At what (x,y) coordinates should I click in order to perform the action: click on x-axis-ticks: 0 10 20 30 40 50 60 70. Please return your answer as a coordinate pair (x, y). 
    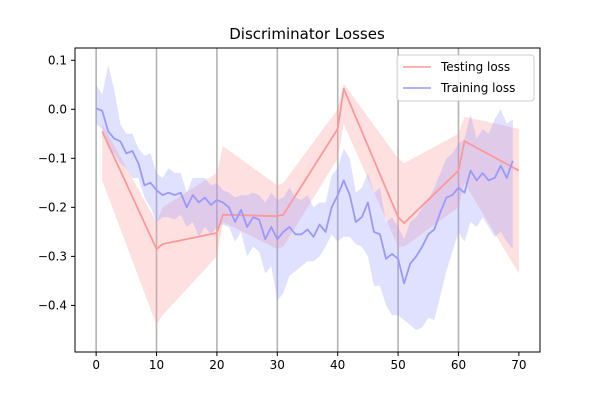
    Looking at the image, I should click on (309, 362).